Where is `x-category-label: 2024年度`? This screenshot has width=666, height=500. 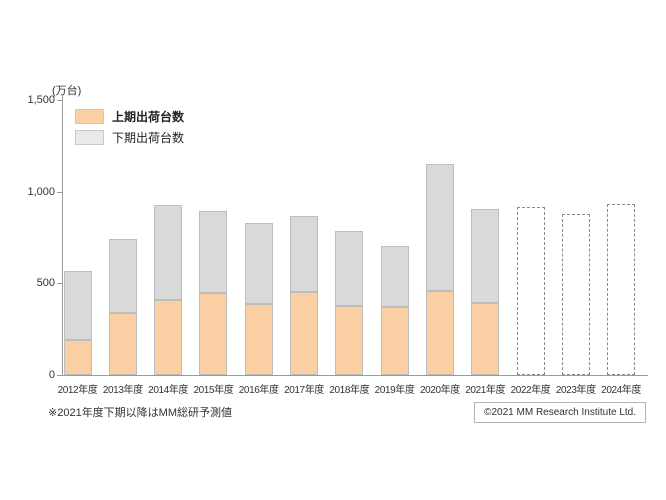
x-category-label: 2024年度 is located at coordinates (621, 390).